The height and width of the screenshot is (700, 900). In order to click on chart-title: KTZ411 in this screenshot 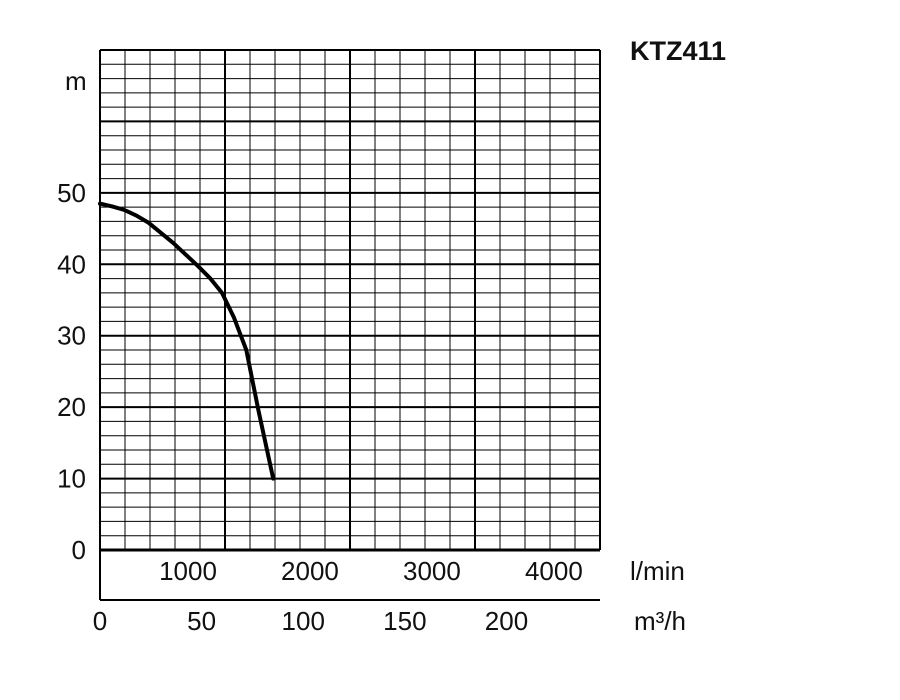, I will do `click(678, 51)`.